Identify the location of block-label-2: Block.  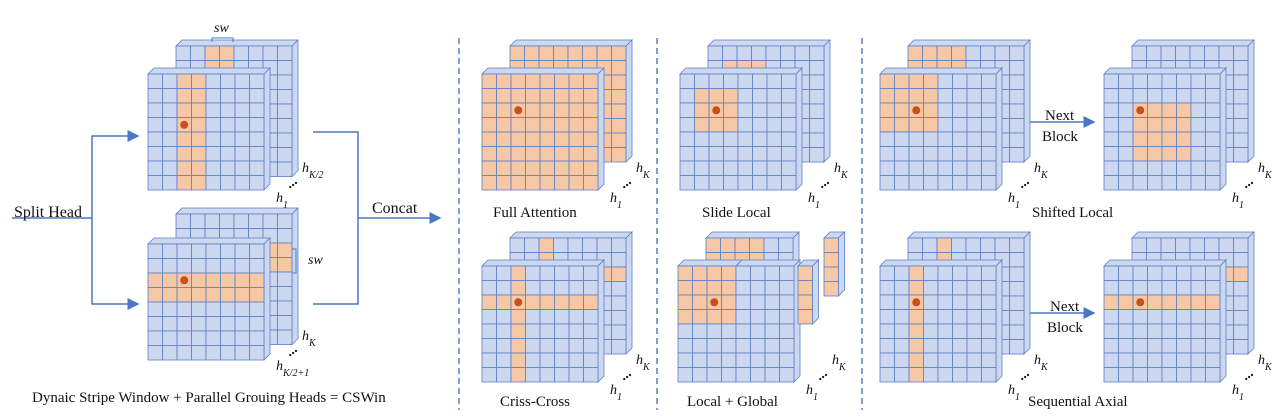
(1065, 328).